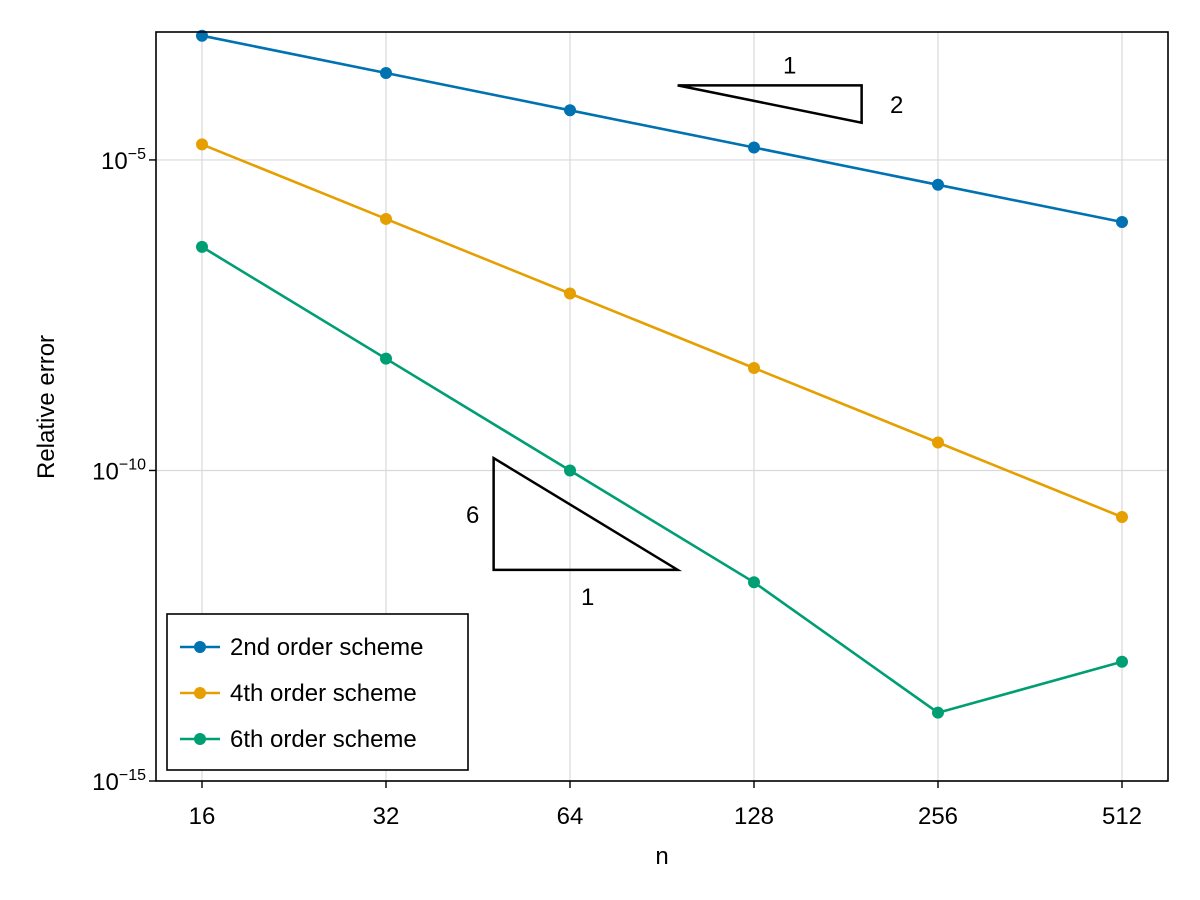 Image resolution: width=1200 pixels, height=900 pixels. I want to click on x-tick-label: 512, so click(1122, 816).